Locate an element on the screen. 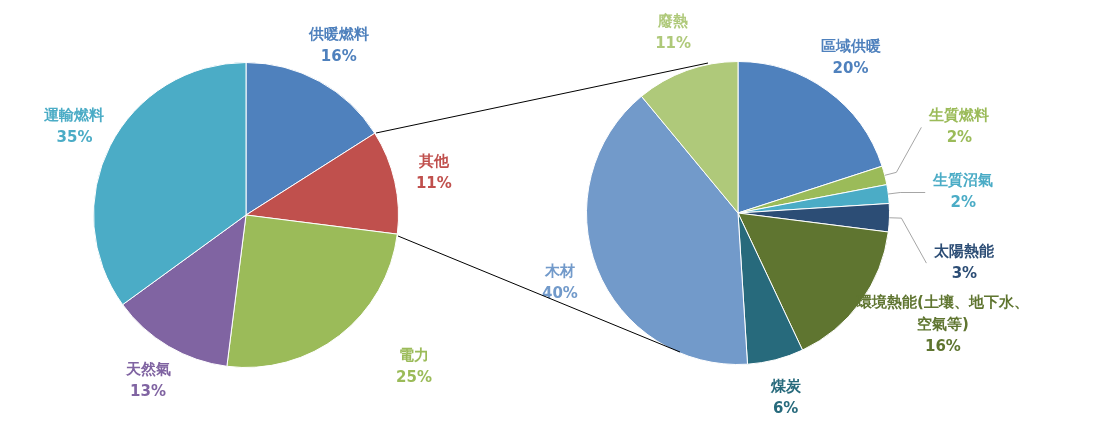  slice-label: 生質沼氣 is located at coordinates (963, 180).